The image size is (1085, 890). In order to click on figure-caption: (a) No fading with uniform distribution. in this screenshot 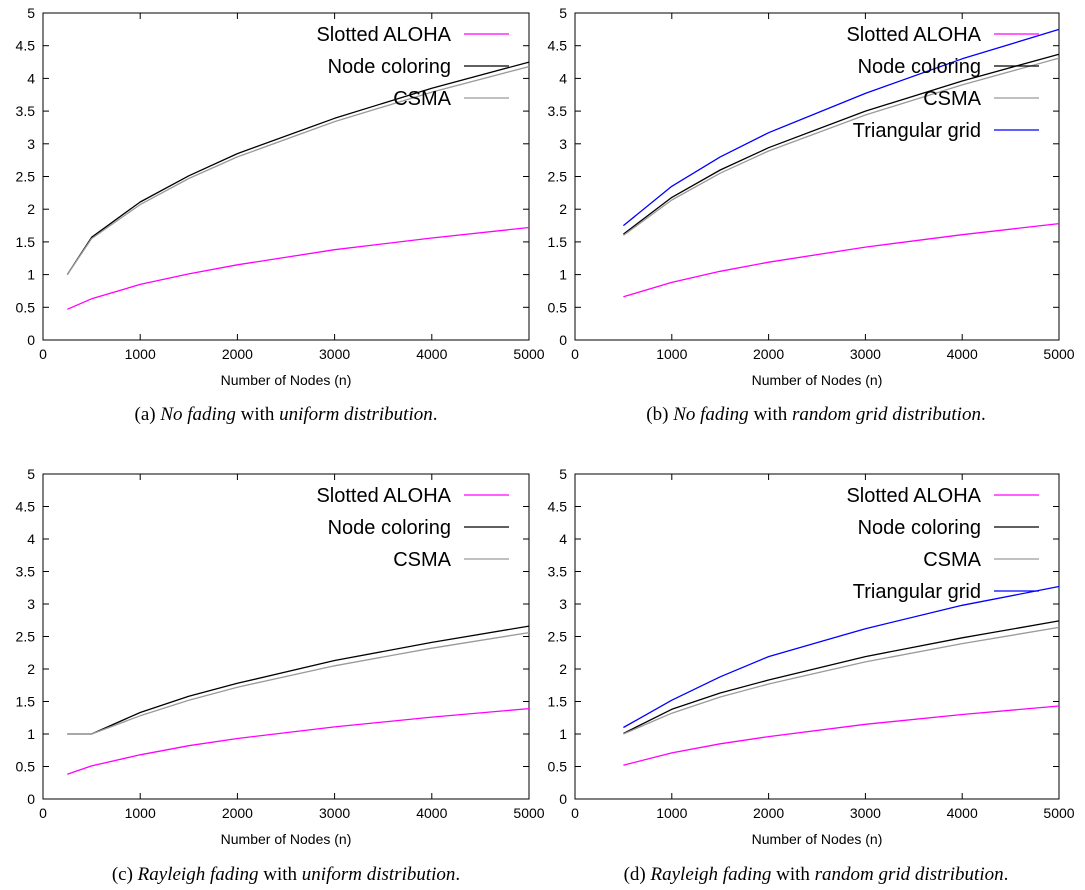, I will do `click(286, 414)`.